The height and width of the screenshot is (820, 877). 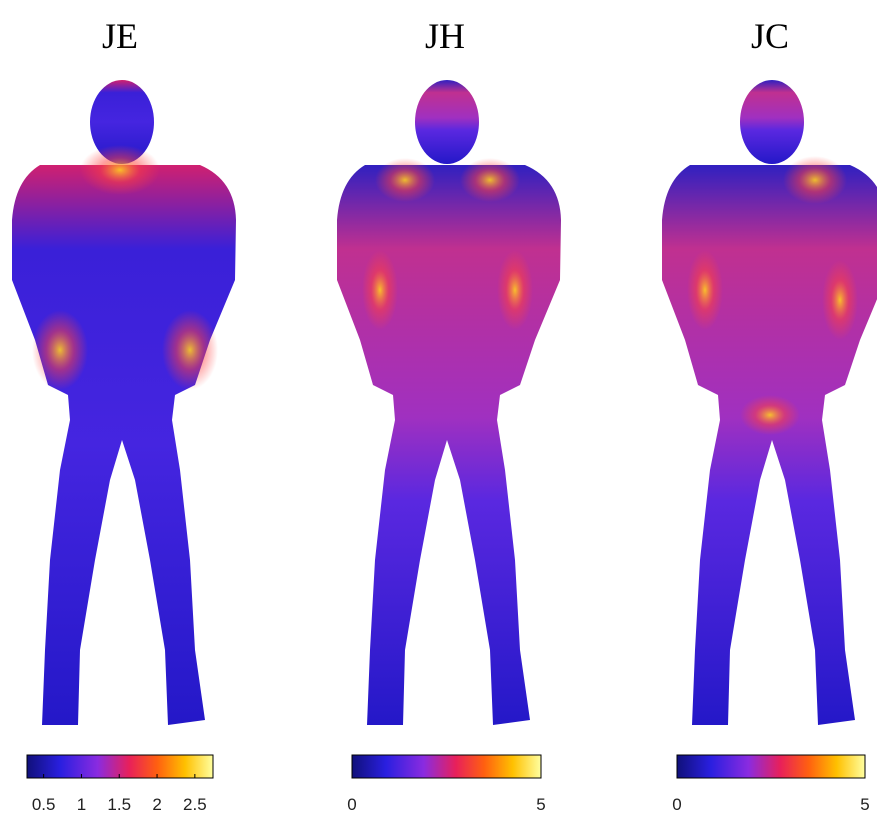 I want to click on panel-title: JC, so click(x=770, y=36).